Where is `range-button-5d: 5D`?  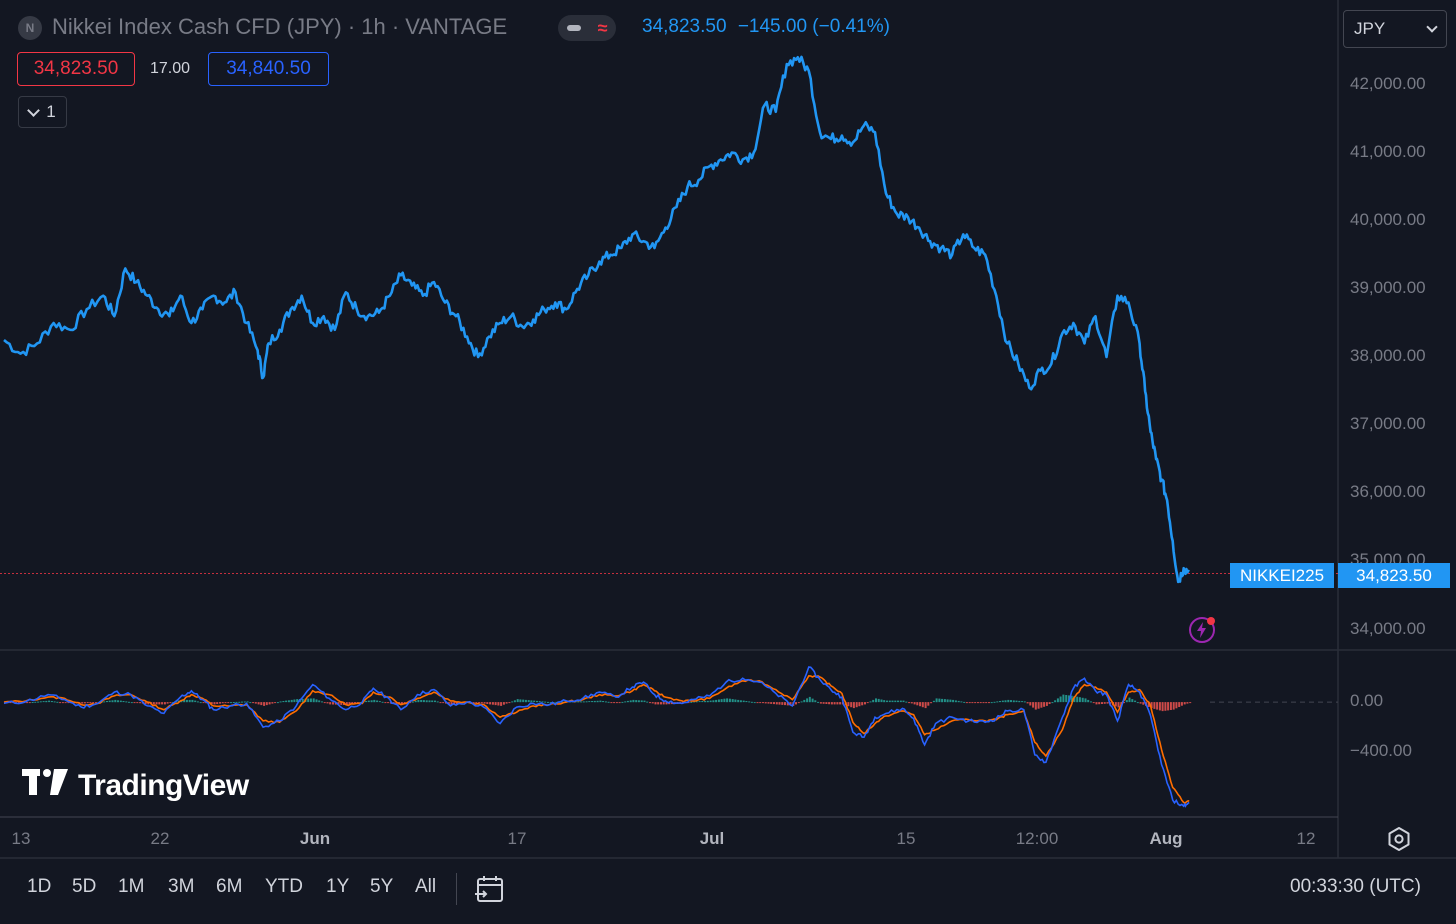
range-button-5d: 5D is located at coordinates (84, 886).